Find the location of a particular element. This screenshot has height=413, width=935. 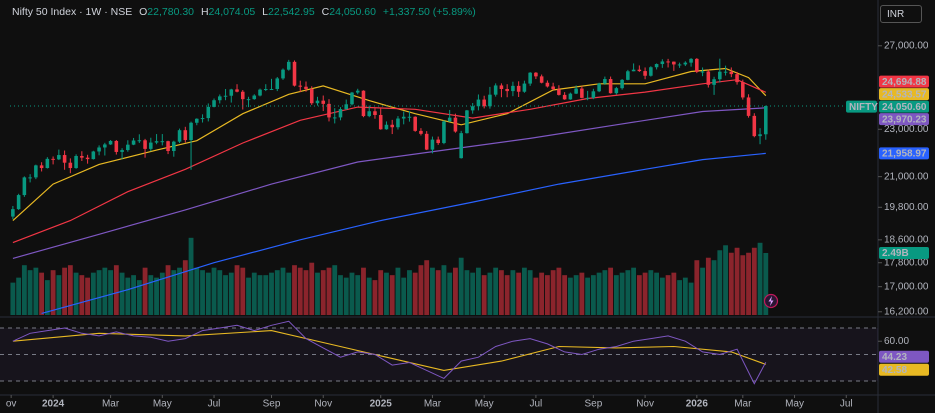

ohlc-key: C is located at coordinates (325, 12).